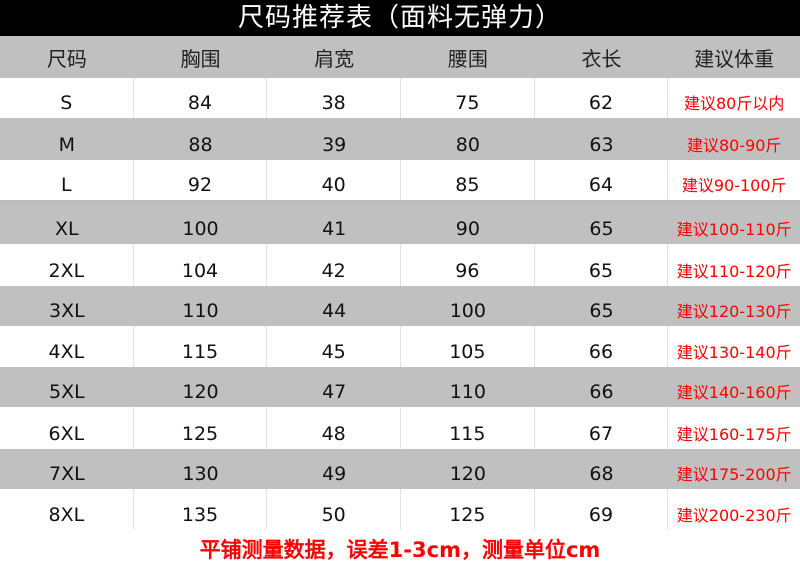 Image resolution: width=800 pixels, height=577 pixels. Describe the element at coordinates (66, 474) in the screenshot. I see `cell-size: 7XL` at that location.